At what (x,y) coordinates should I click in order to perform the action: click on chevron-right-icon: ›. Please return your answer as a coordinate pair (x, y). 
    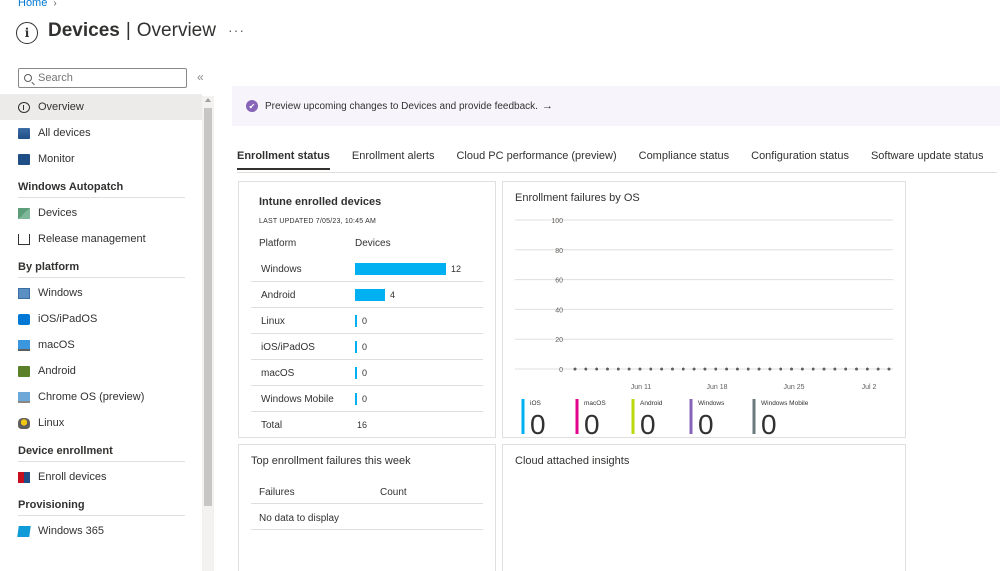
    Looking at the image, I should click on (55, 4).